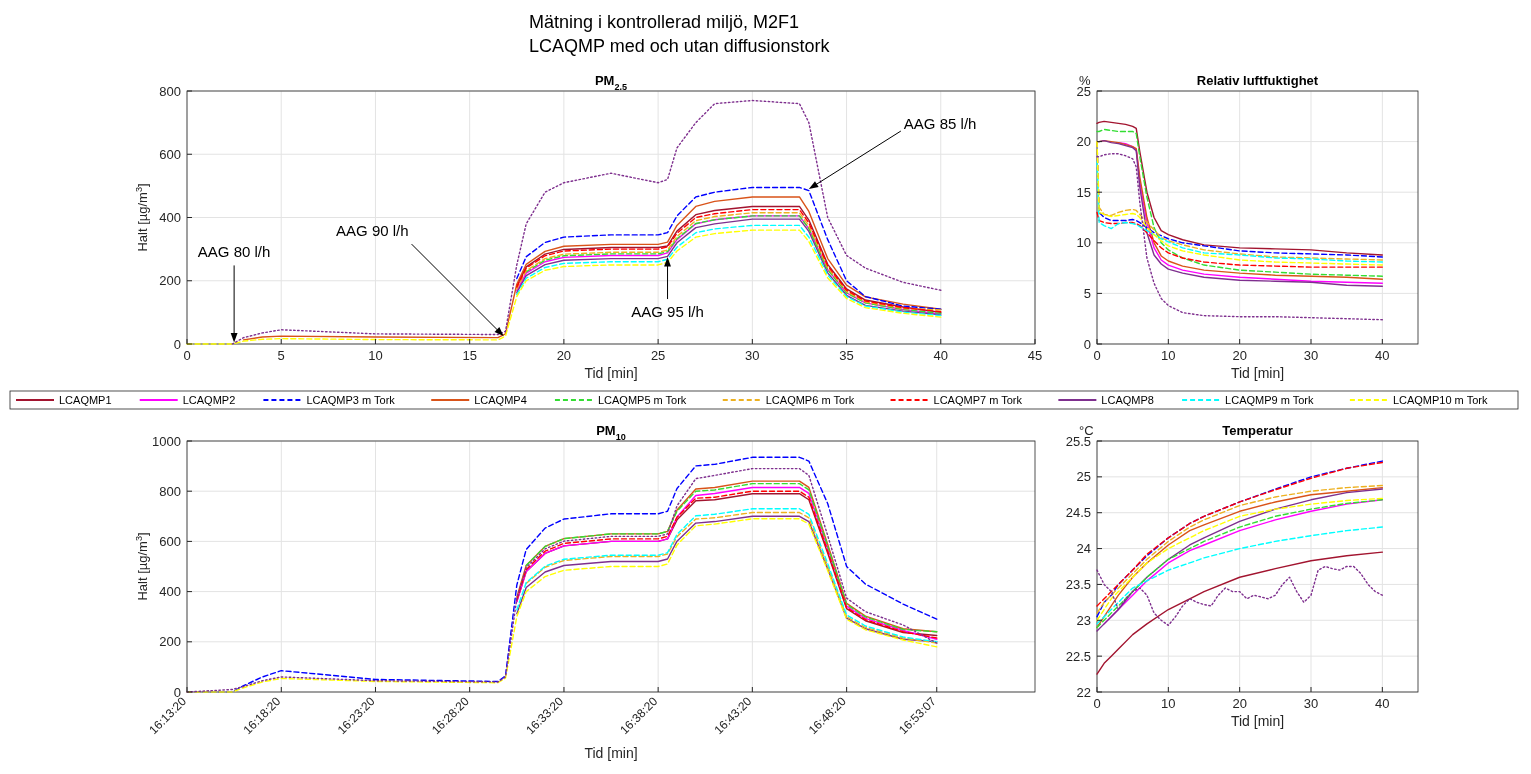 The image size is (1531, 774). I want to click on chart-title: PM$_{10}$, so click(611, 432).